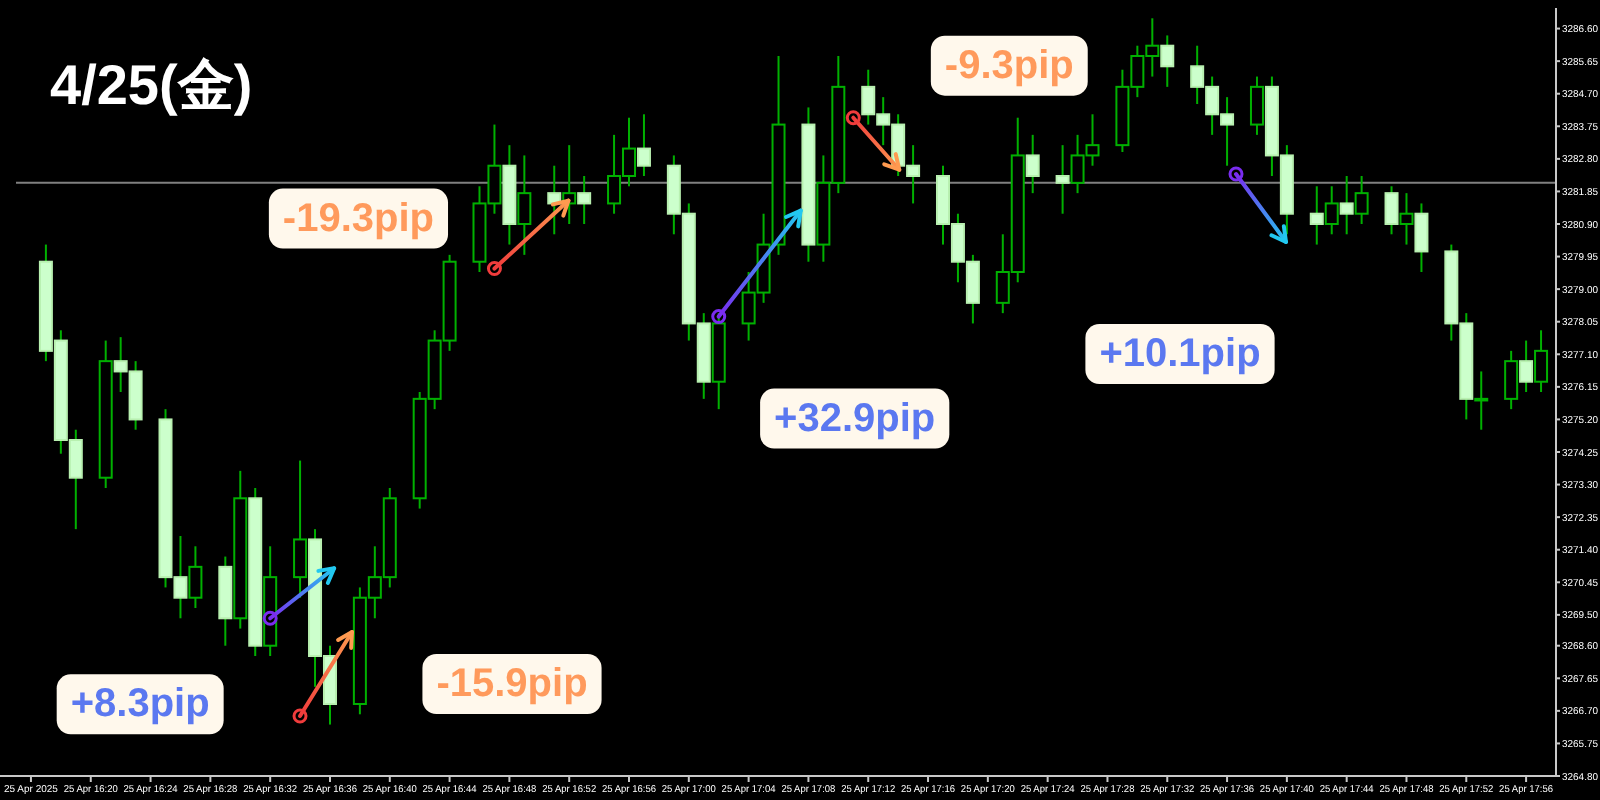  What do you see at coordinates (140, 704) in the screenshot?
I see `annotation: +8.3pip` at bounding box center [140, 704].